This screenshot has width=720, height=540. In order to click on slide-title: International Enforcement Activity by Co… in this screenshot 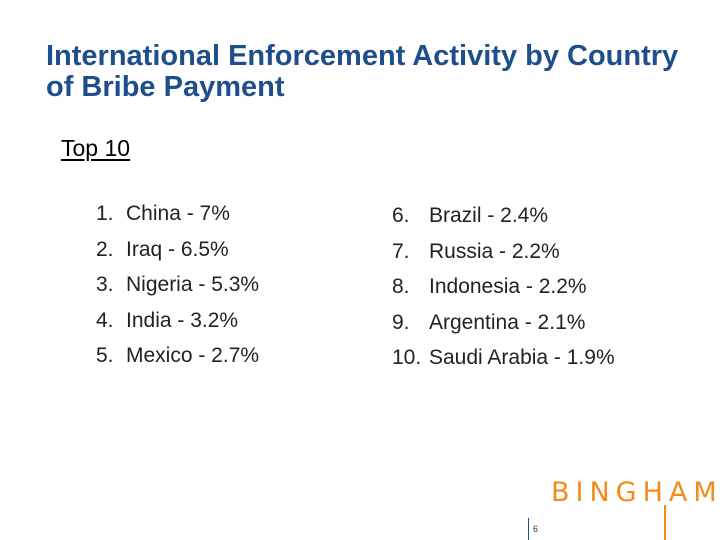, I will do `click(362, 71)`.